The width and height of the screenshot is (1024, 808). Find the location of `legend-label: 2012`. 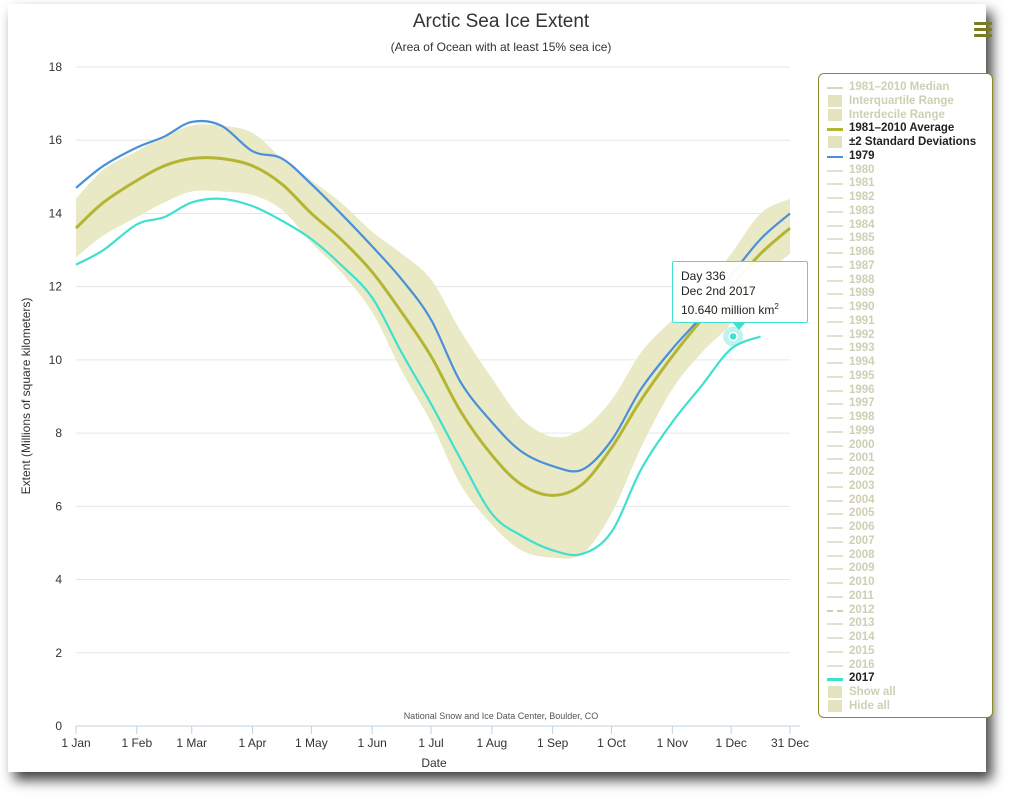

legend-label: 2012 is located at coordinates (862, 609).